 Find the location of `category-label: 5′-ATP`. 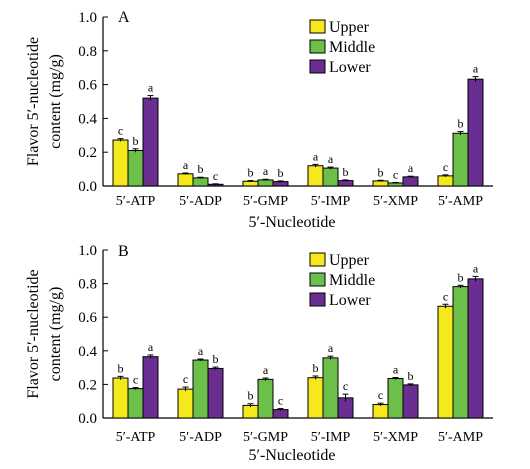

category-label: 5′-ATP is located at coordinates (136, 437).